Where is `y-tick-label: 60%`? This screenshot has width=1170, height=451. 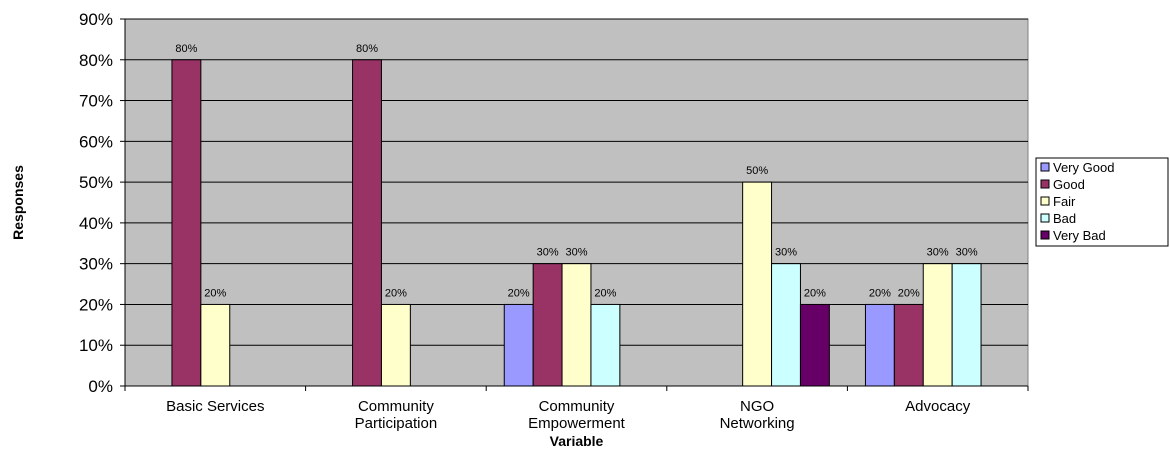 y-tick-label: 60% is located at coordinates (96, 141).